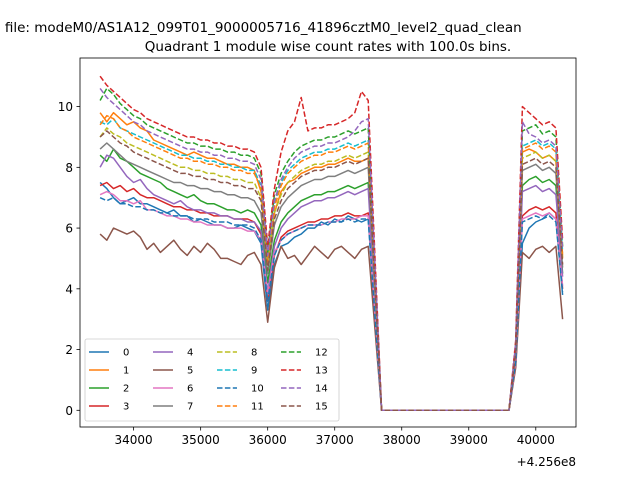 The image size is (640, 480). Describe the element at coordinates (335, 440) in the screenshot. I see `x-tick-label: 37000` at that location.